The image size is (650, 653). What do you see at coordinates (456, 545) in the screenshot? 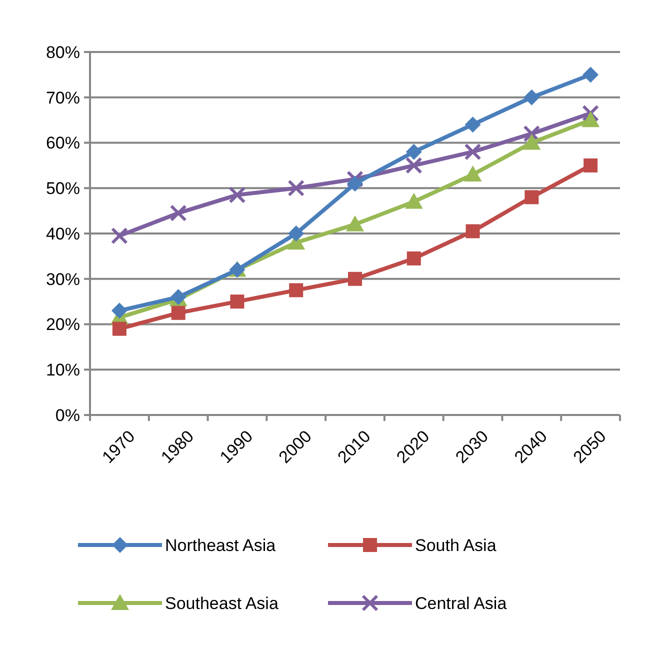
I see `legend-label: South Asia` at bounding box center [456, 545].